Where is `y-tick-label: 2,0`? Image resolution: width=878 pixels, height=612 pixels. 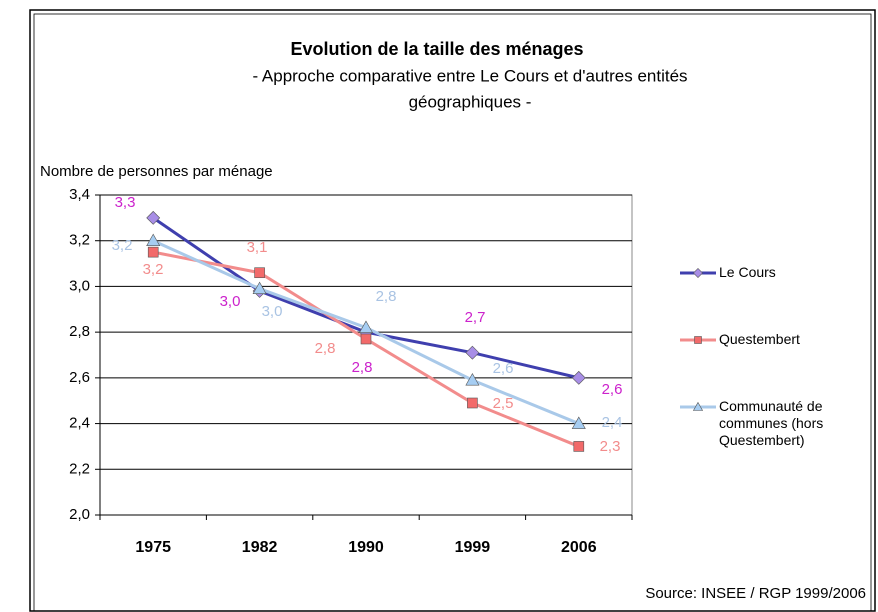
y-tick-label: 2,0 is located at coordinates (79, 514).